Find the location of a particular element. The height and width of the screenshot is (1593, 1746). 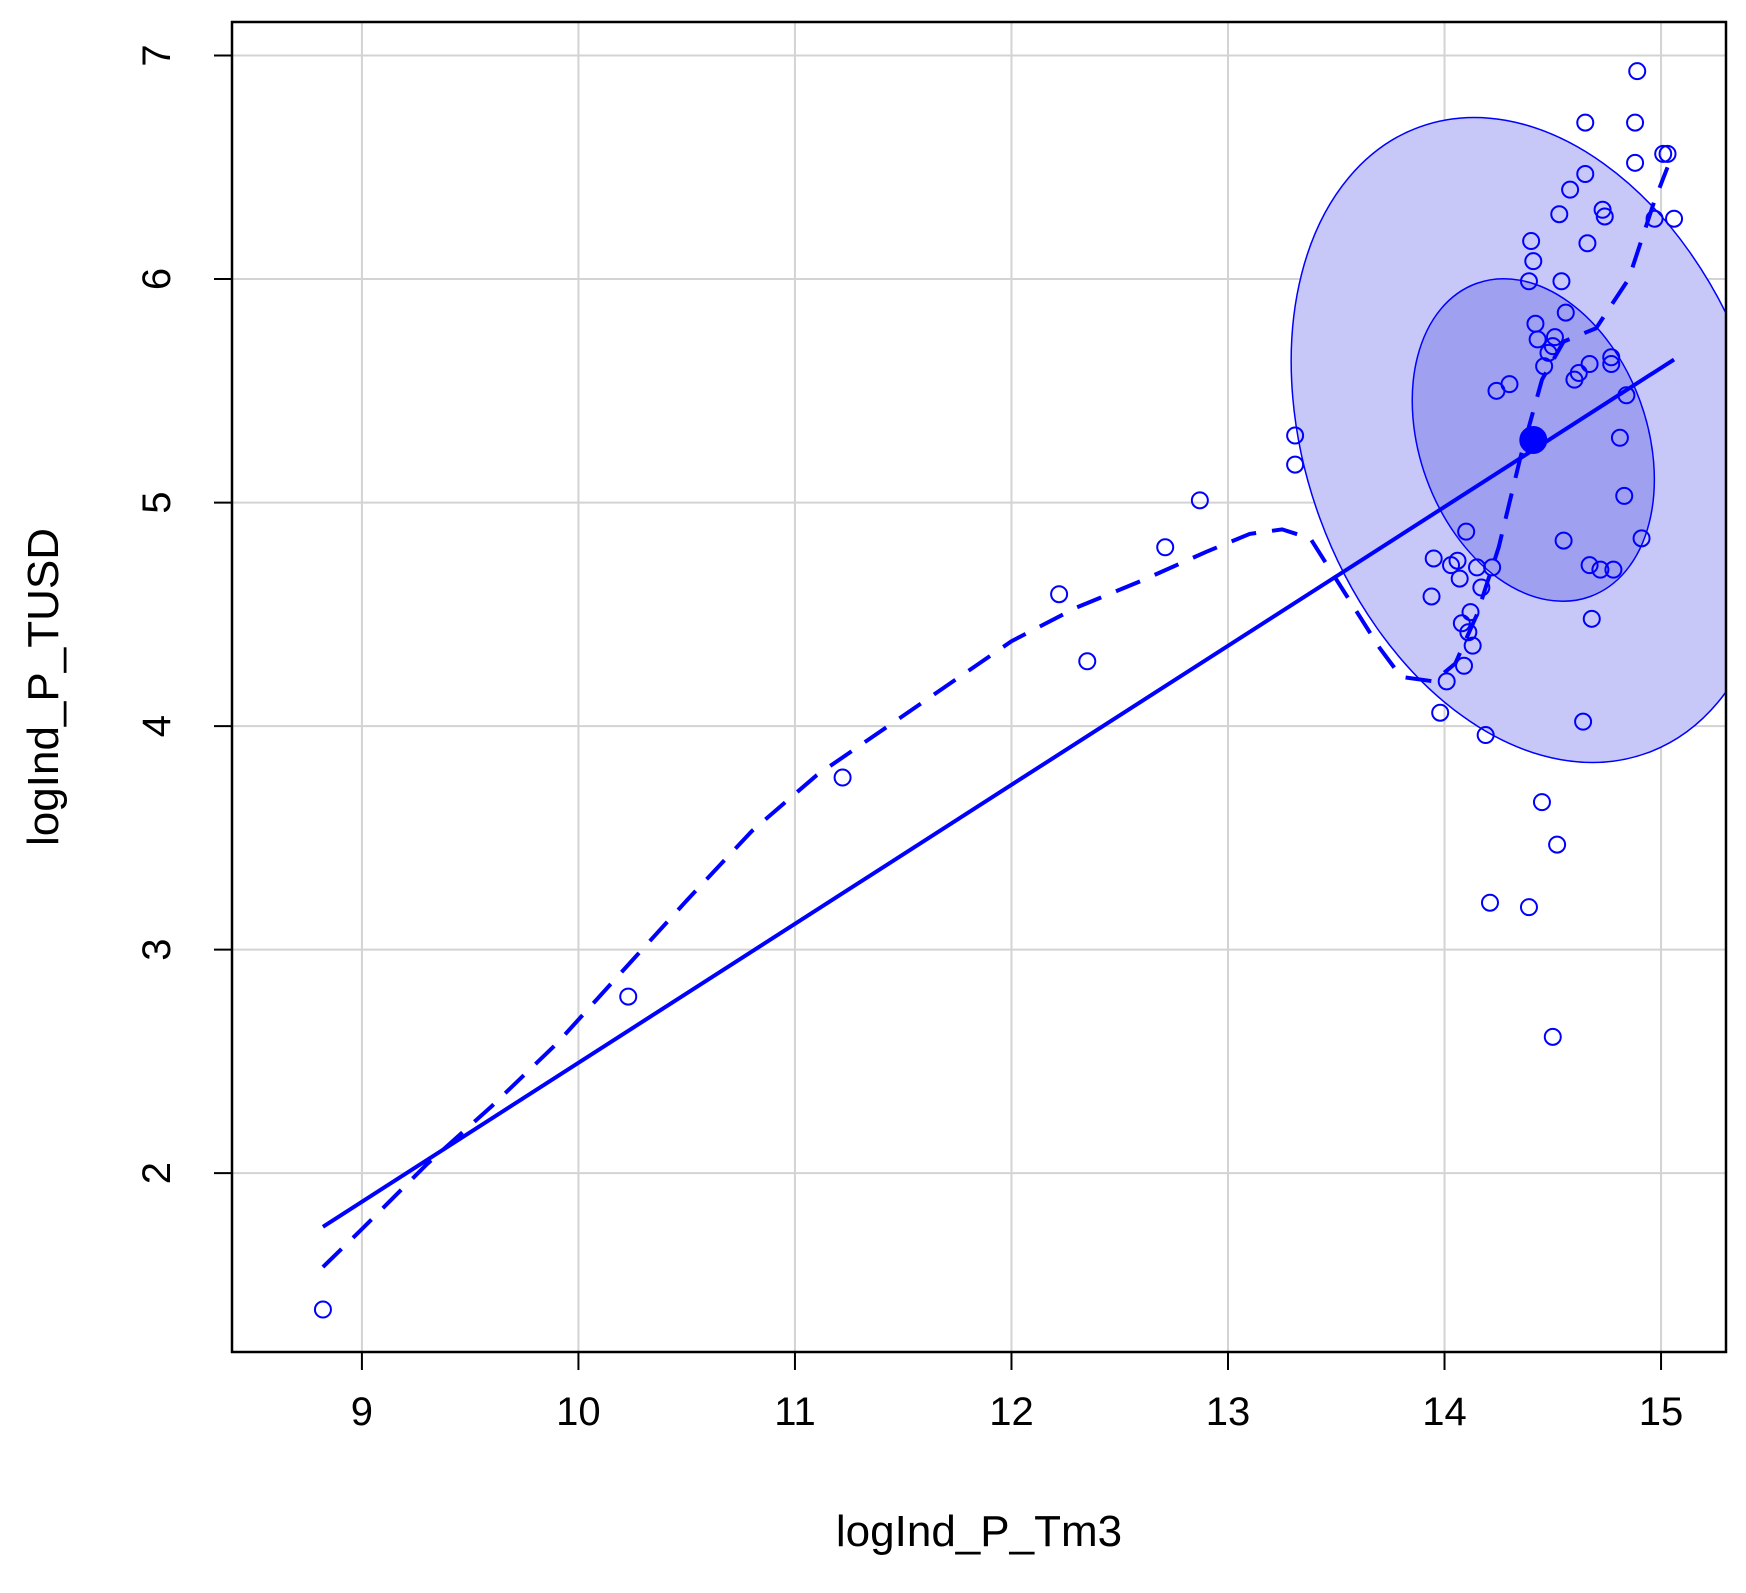

x-tick-label: 9 is located at coordinates (362, 1412).